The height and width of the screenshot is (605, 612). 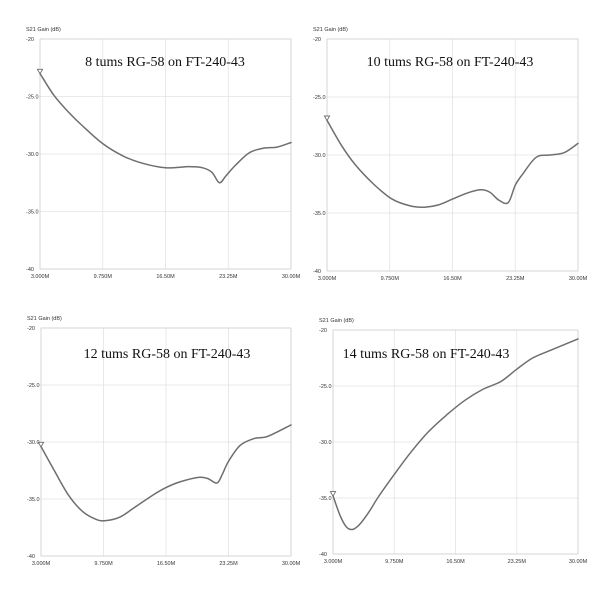 What do you see at coordinates (33, 443) in the screenshot?
I see `chart-2-y-tick-label: -30.0` at bounding box center [33, 443].